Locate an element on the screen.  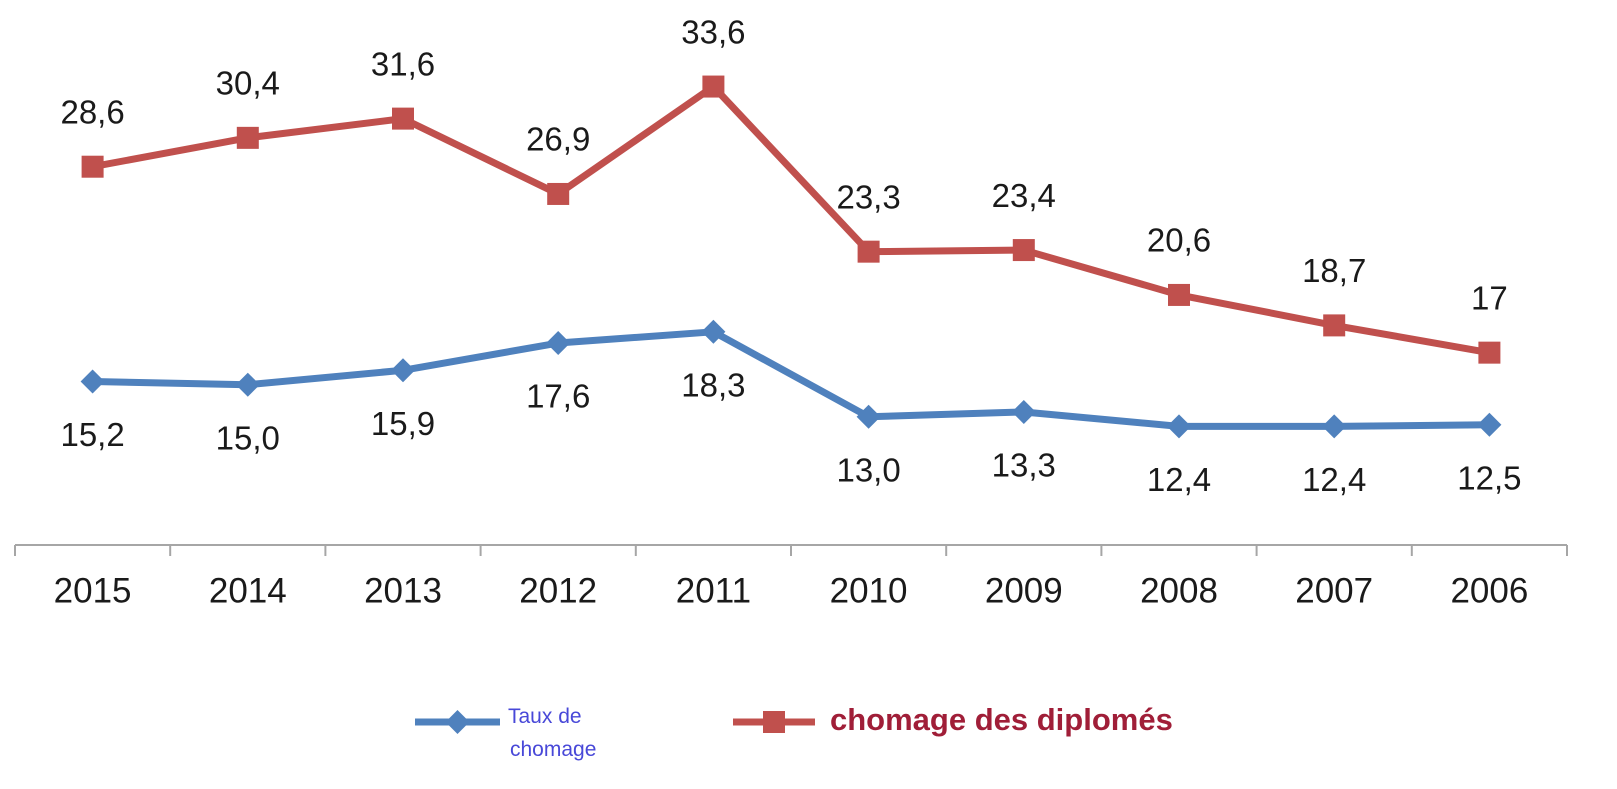
line is located at coordinates (791, 379).